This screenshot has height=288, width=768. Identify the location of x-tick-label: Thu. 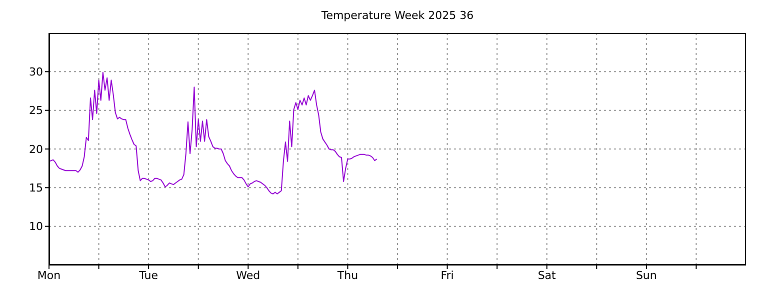
(347, 275).